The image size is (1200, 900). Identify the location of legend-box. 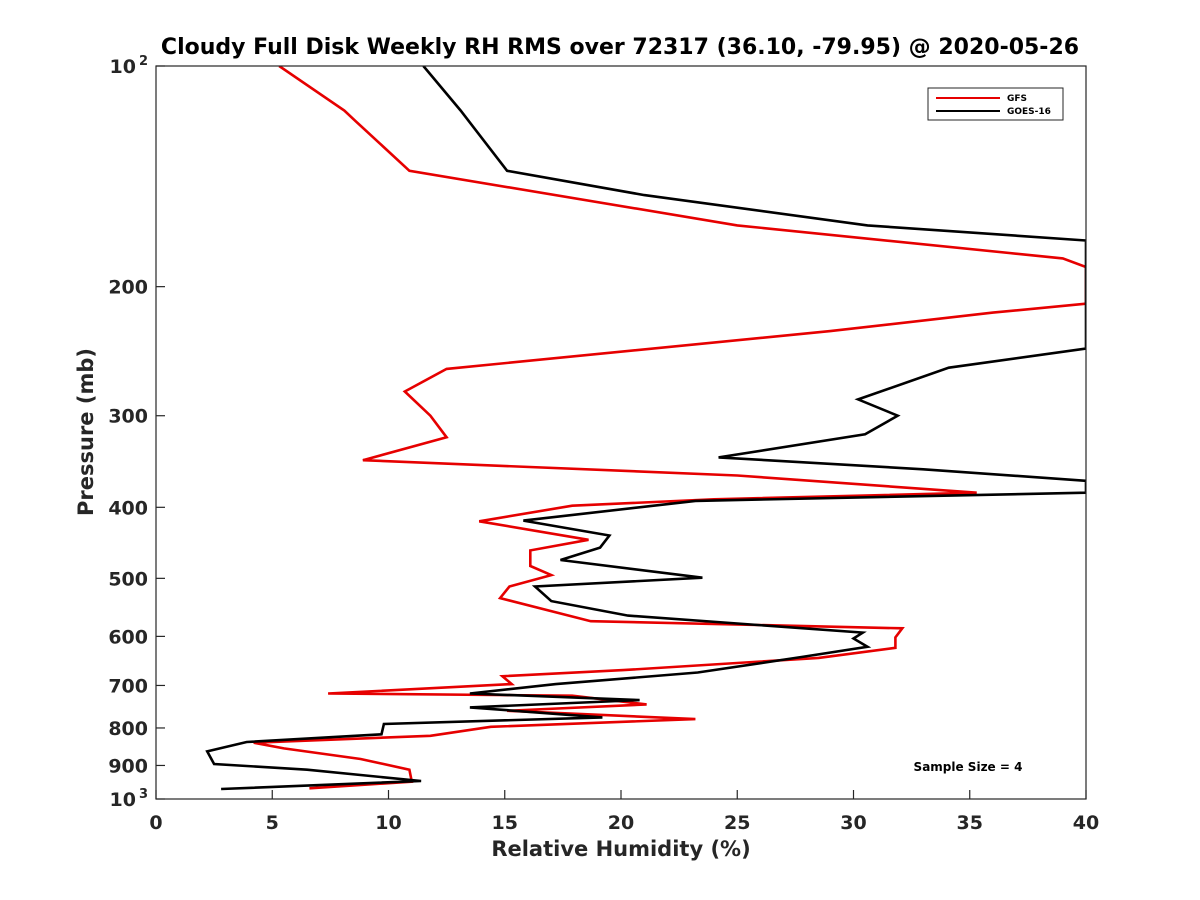
(995, 104).